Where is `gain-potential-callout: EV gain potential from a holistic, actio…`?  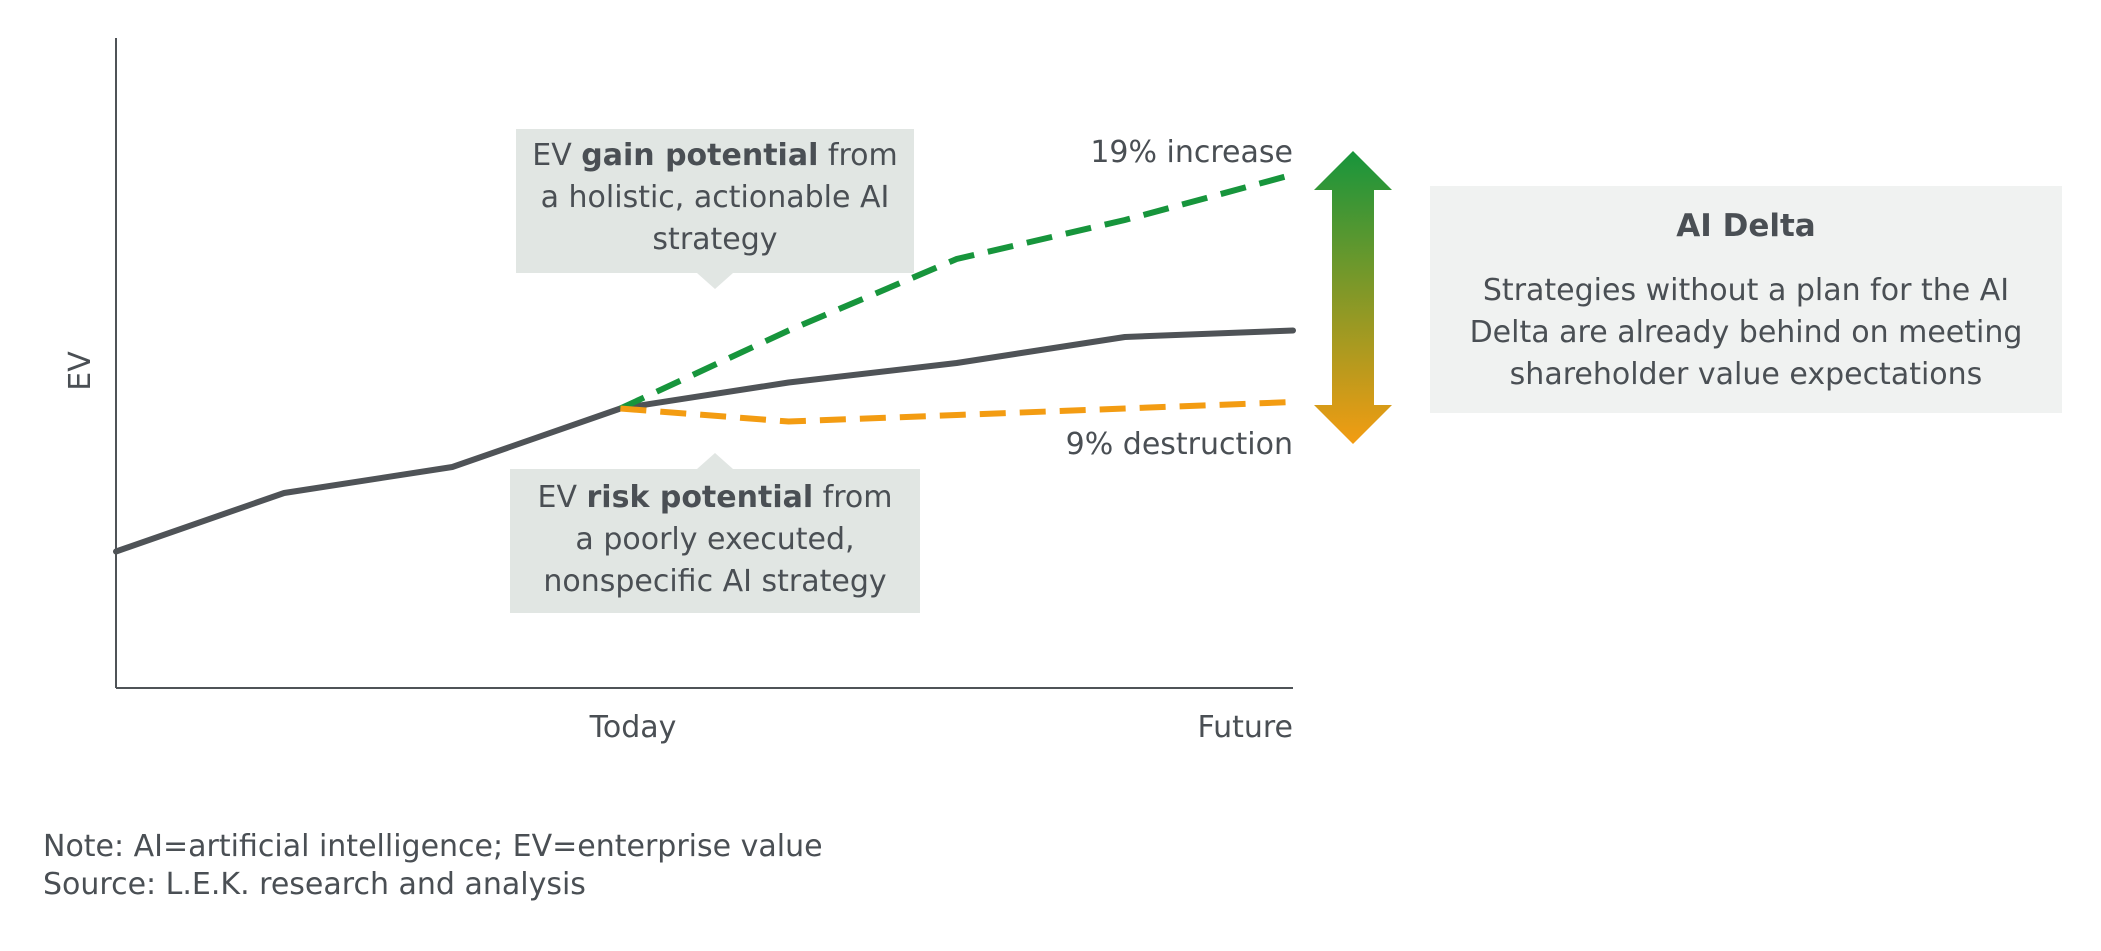 gain-potential-callout: EV gain potential from a holistic, actio… is located at coordinates (715, 209).